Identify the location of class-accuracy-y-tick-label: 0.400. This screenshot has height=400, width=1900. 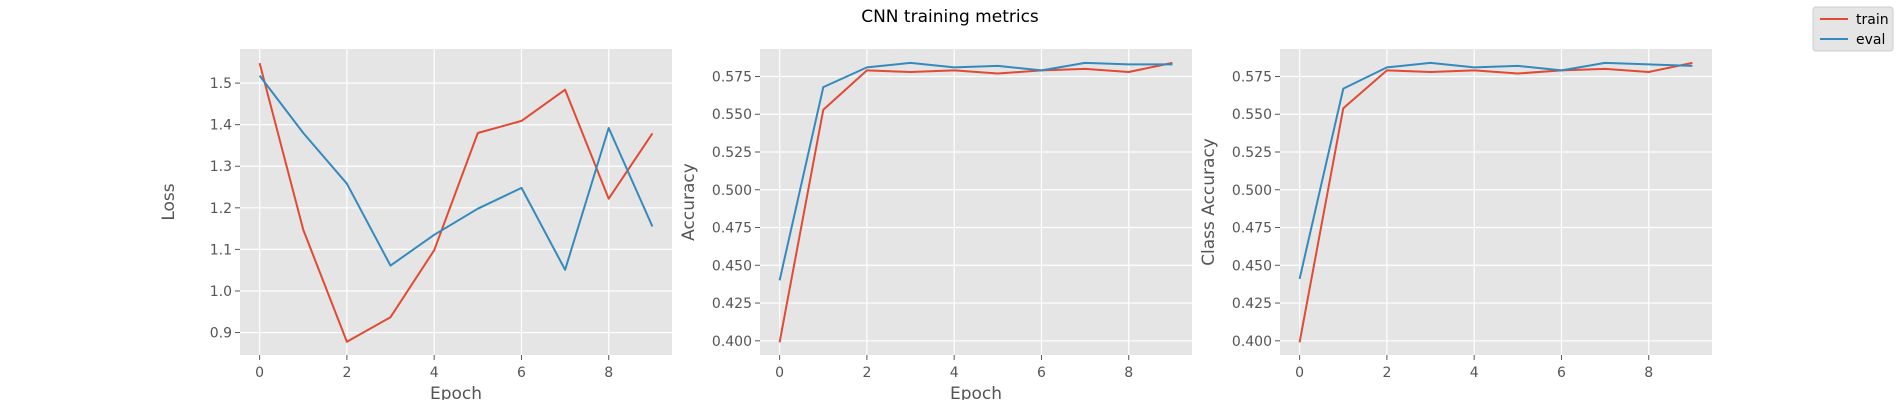
(1252, 342).